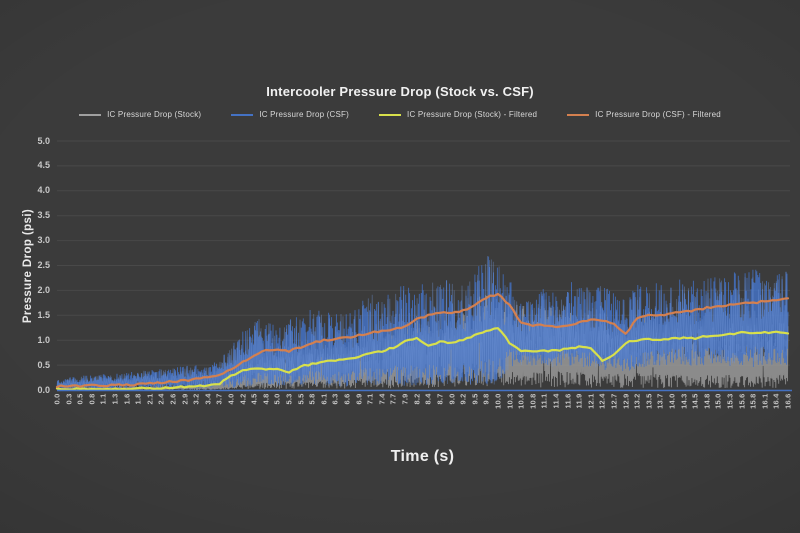 The height and width of the screenshot is (533, 800). I want to click on legend-item-stock-filtered: IC Pressure Drop (Stock) - Filtered, so click(458, 114).